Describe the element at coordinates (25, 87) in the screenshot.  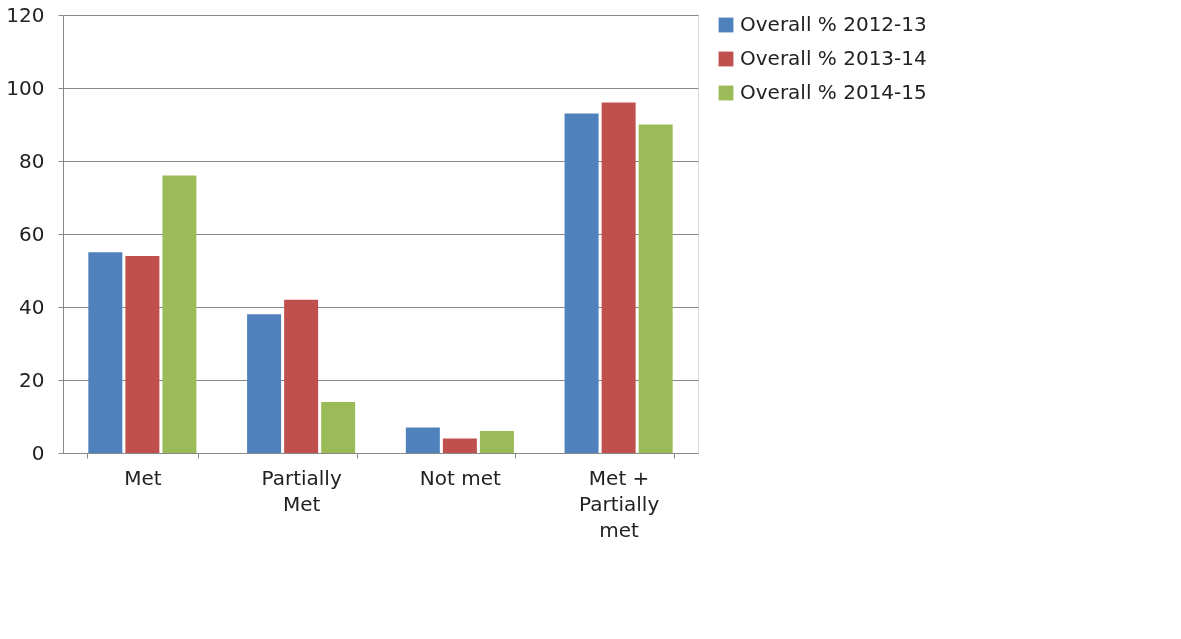
I see `y-tick-label: 100` at that location.